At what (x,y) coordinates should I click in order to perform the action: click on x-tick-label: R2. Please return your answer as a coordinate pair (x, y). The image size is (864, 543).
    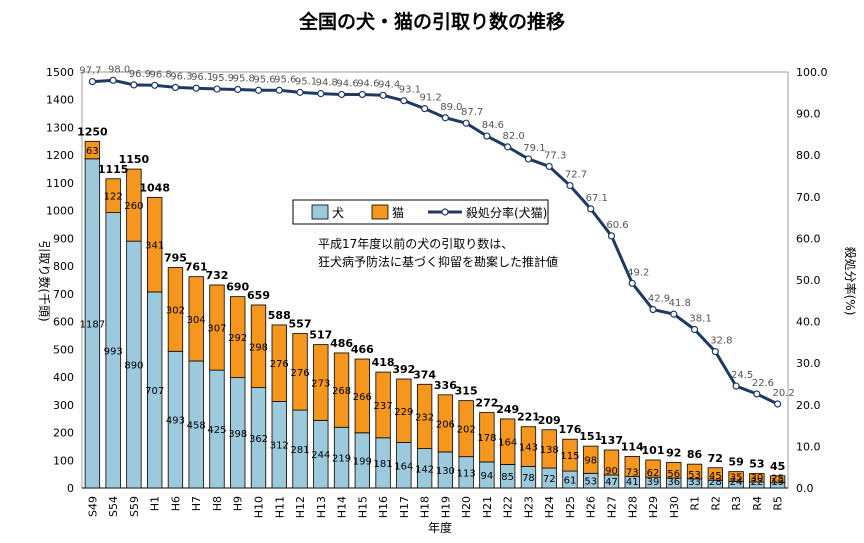
    Looking at the image, I should click on (715, 503).